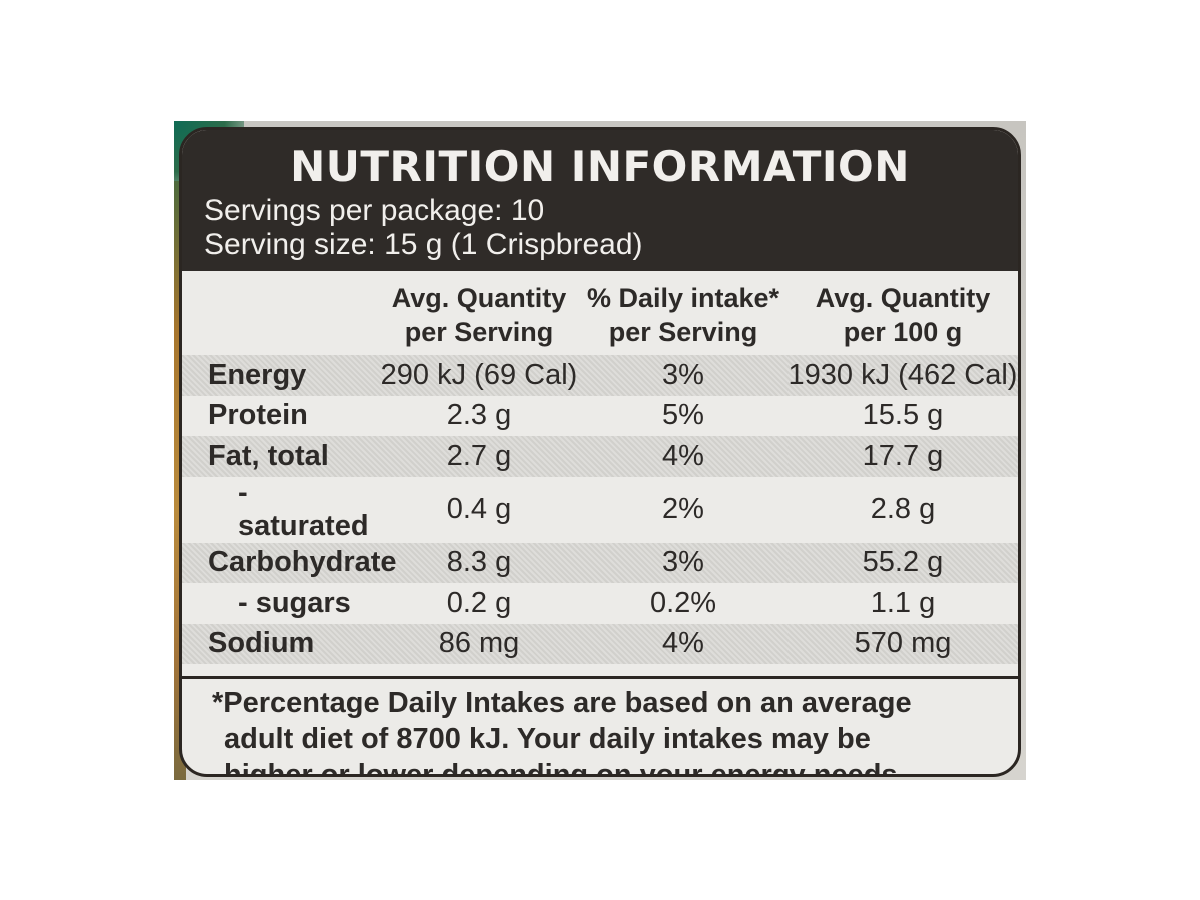 This screenshot has height=900, width=1200. Describe the element at coordinates (479, 415) in the screenshot. I see `per-serving-value: 2.3 g` at that location.